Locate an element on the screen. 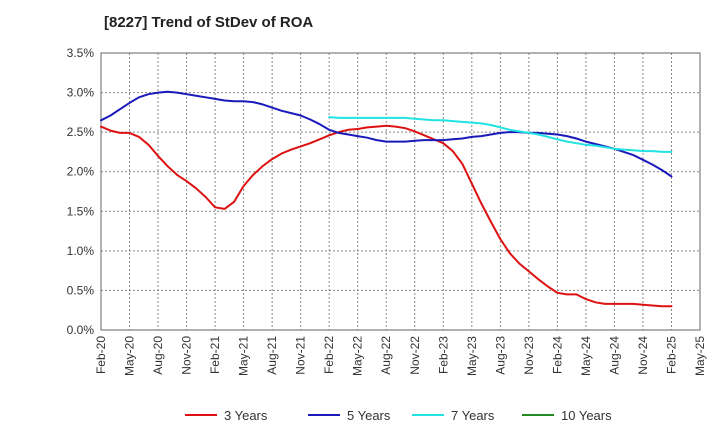  x-tick-label: May-25 is located at coordinates (700, 356).